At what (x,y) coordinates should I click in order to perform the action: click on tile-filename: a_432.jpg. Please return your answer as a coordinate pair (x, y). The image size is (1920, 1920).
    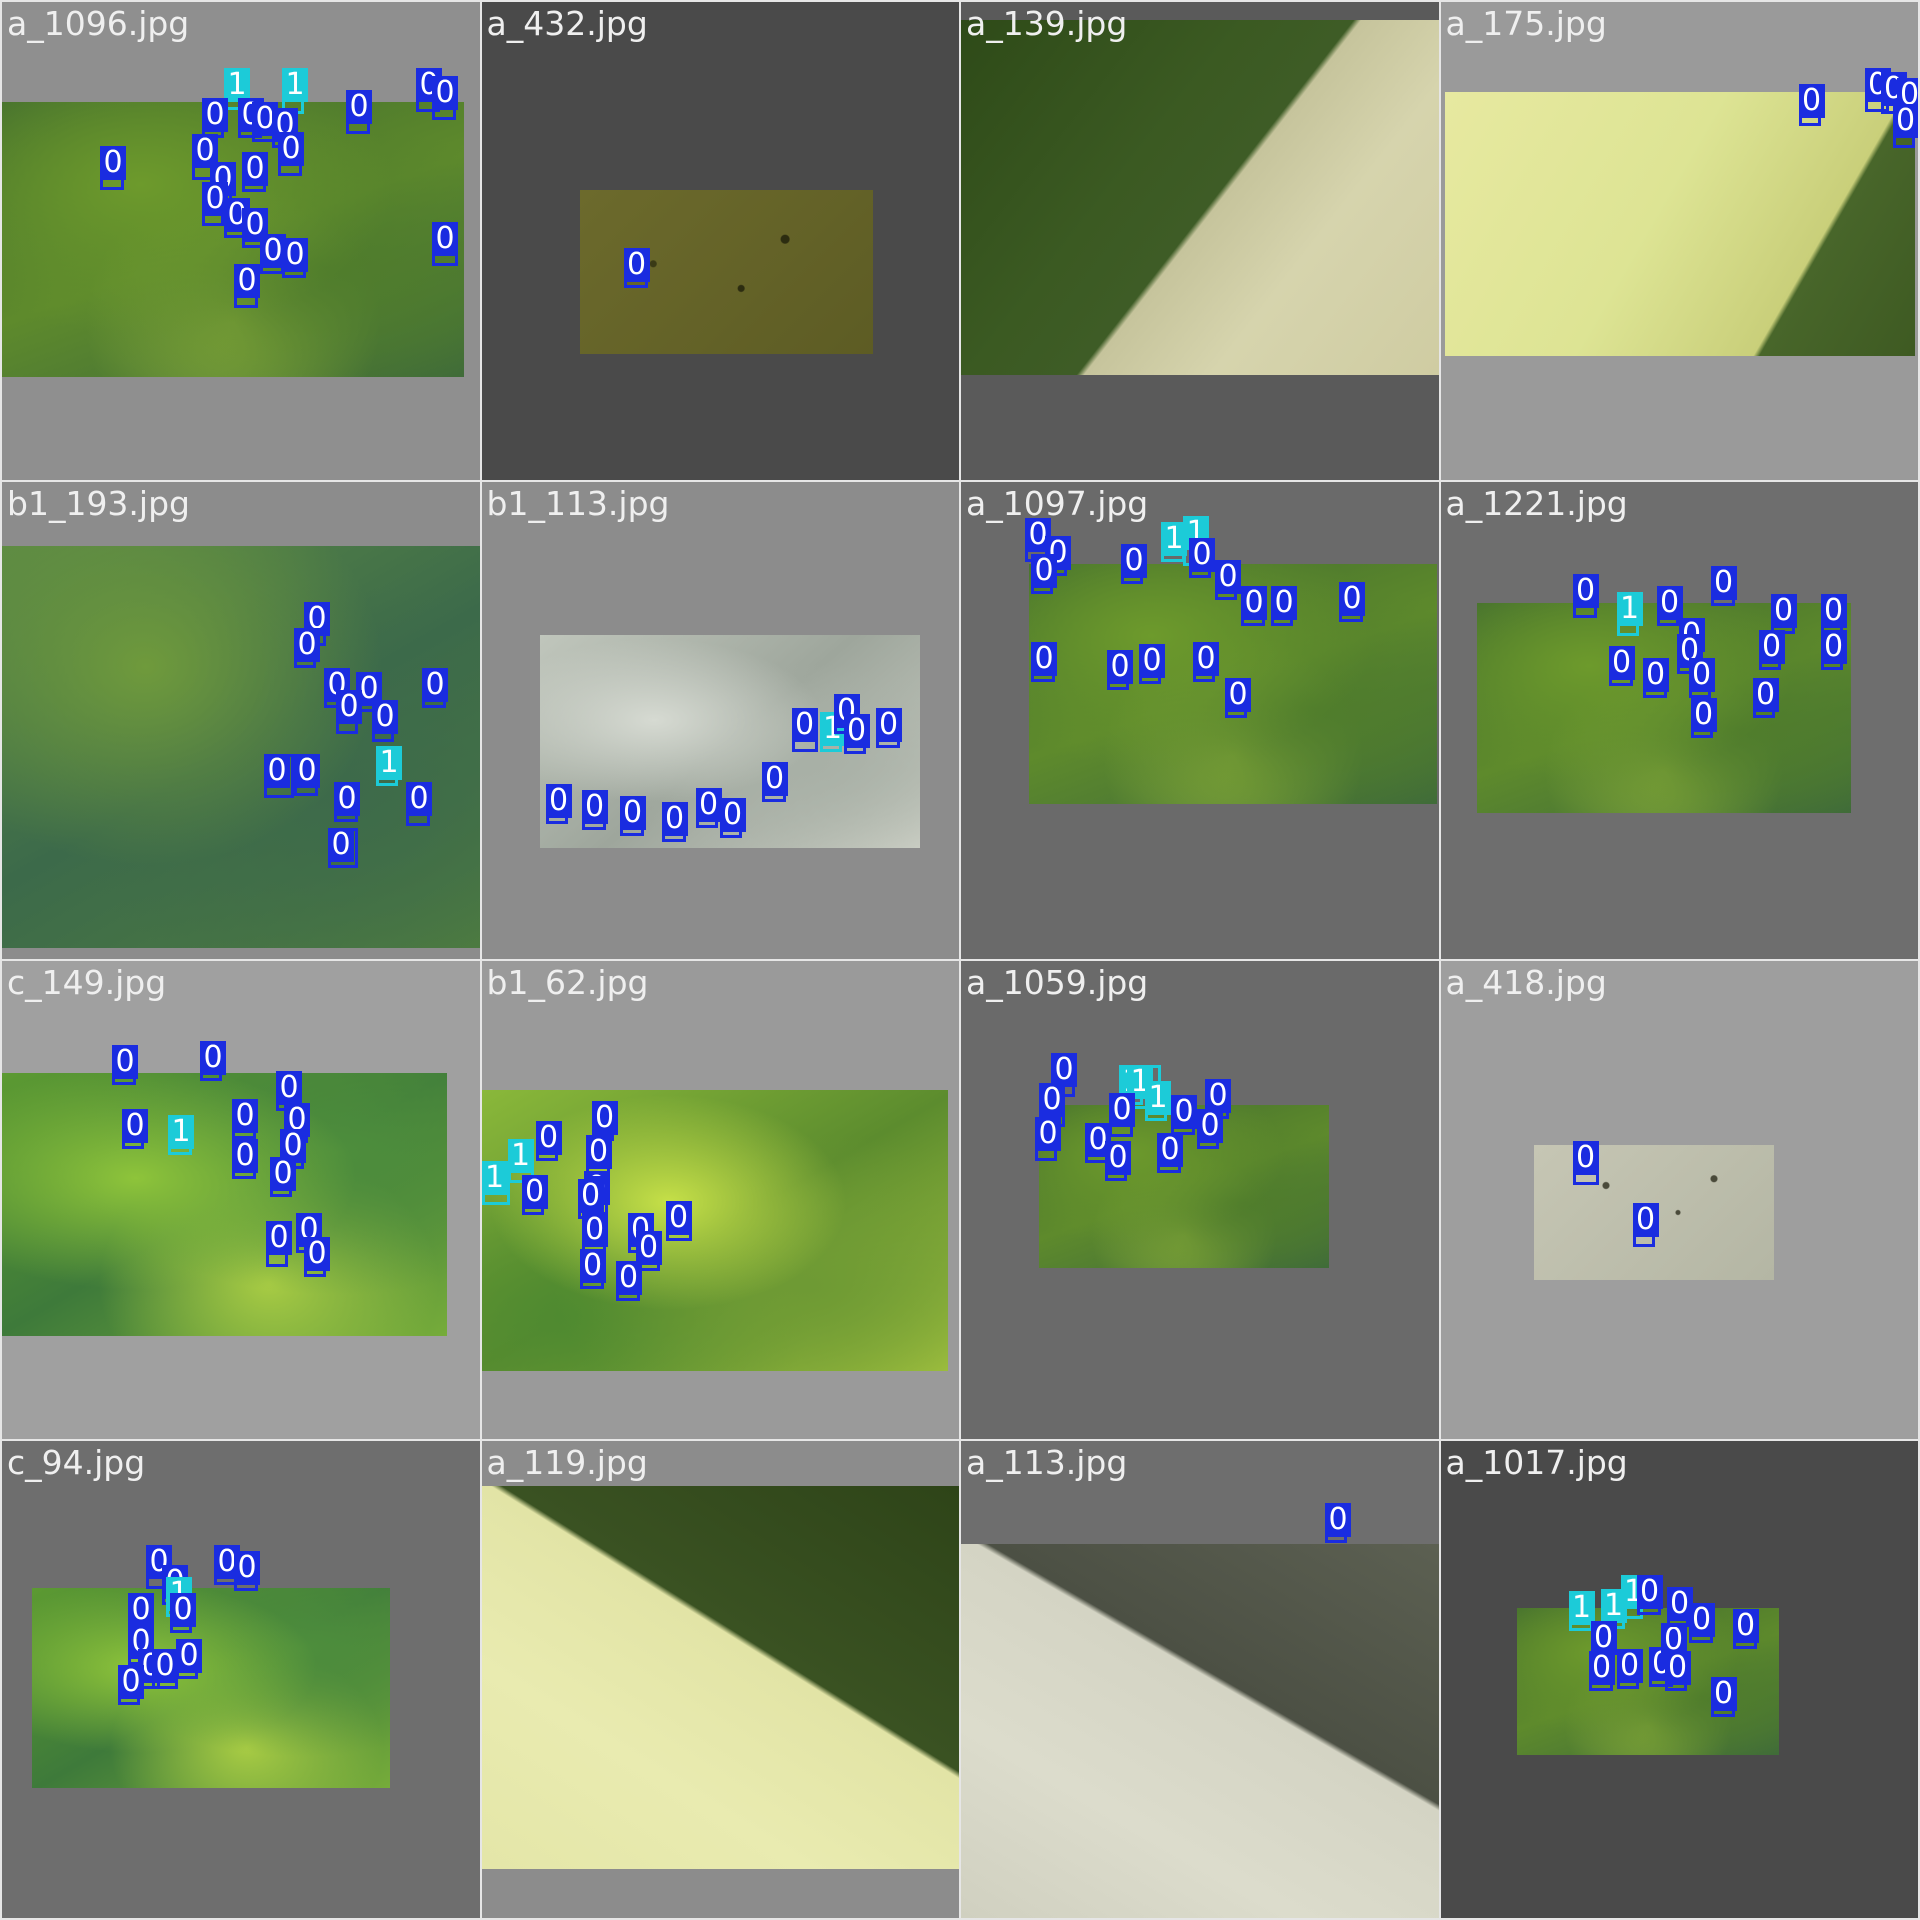
    Looking at the image, I should click on (567, 24).